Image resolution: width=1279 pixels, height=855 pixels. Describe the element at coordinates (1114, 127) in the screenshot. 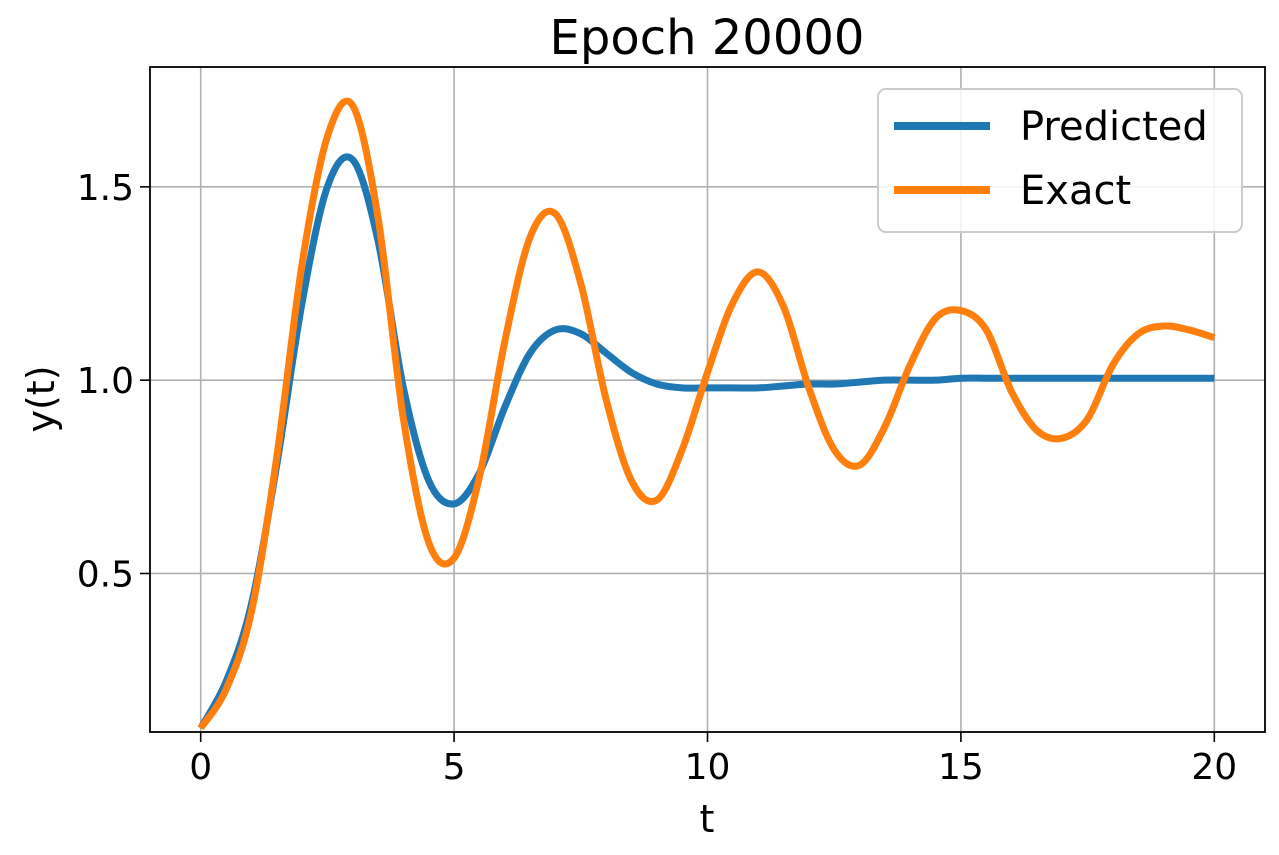

I see `legend-label-predicted: Predicted` at that location.